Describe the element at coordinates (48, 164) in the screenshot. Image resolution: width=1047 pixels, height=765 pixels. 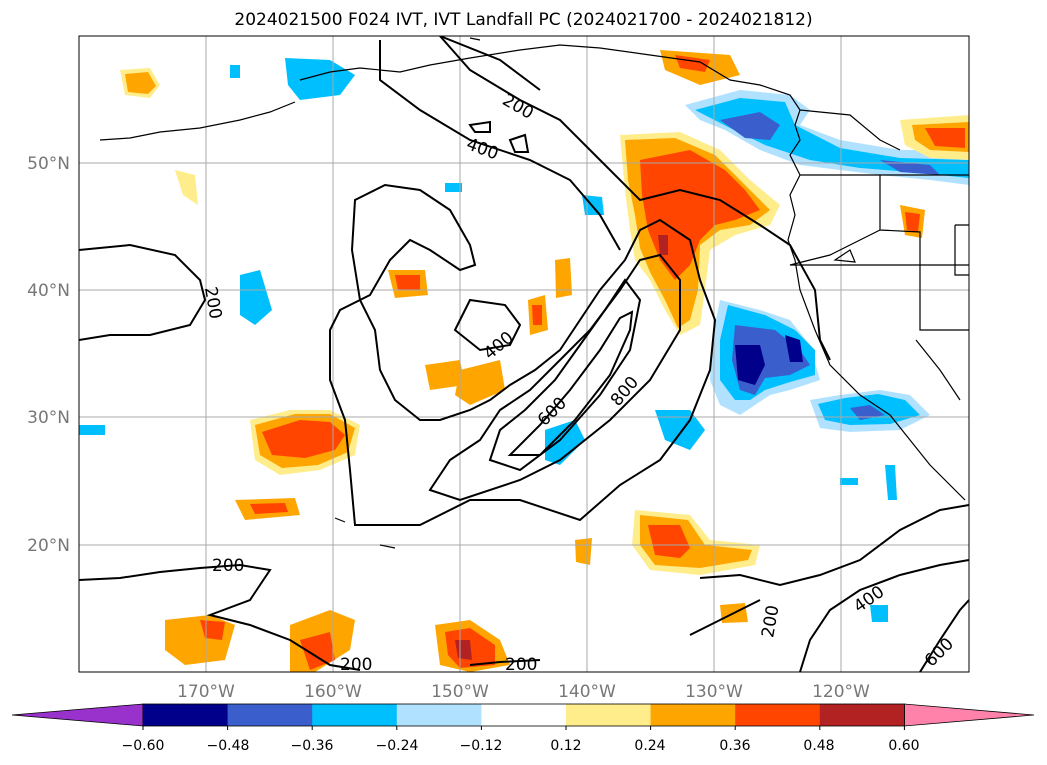
I see `lat-label-50n: 50°N` at that location.